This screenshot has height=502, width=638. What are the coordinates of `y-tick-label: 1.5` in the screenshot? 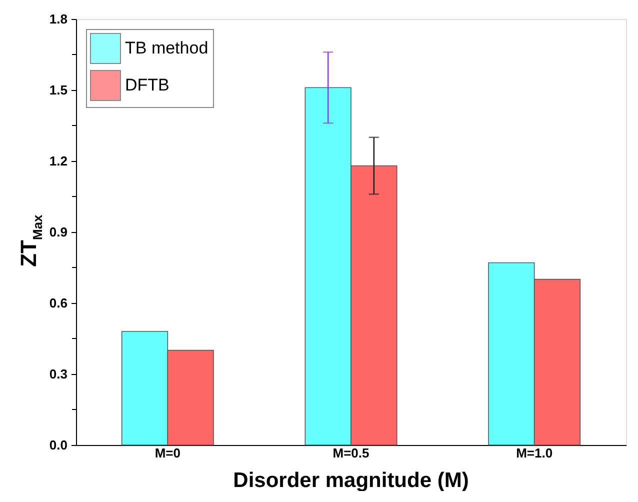 It's located at (58, 90).